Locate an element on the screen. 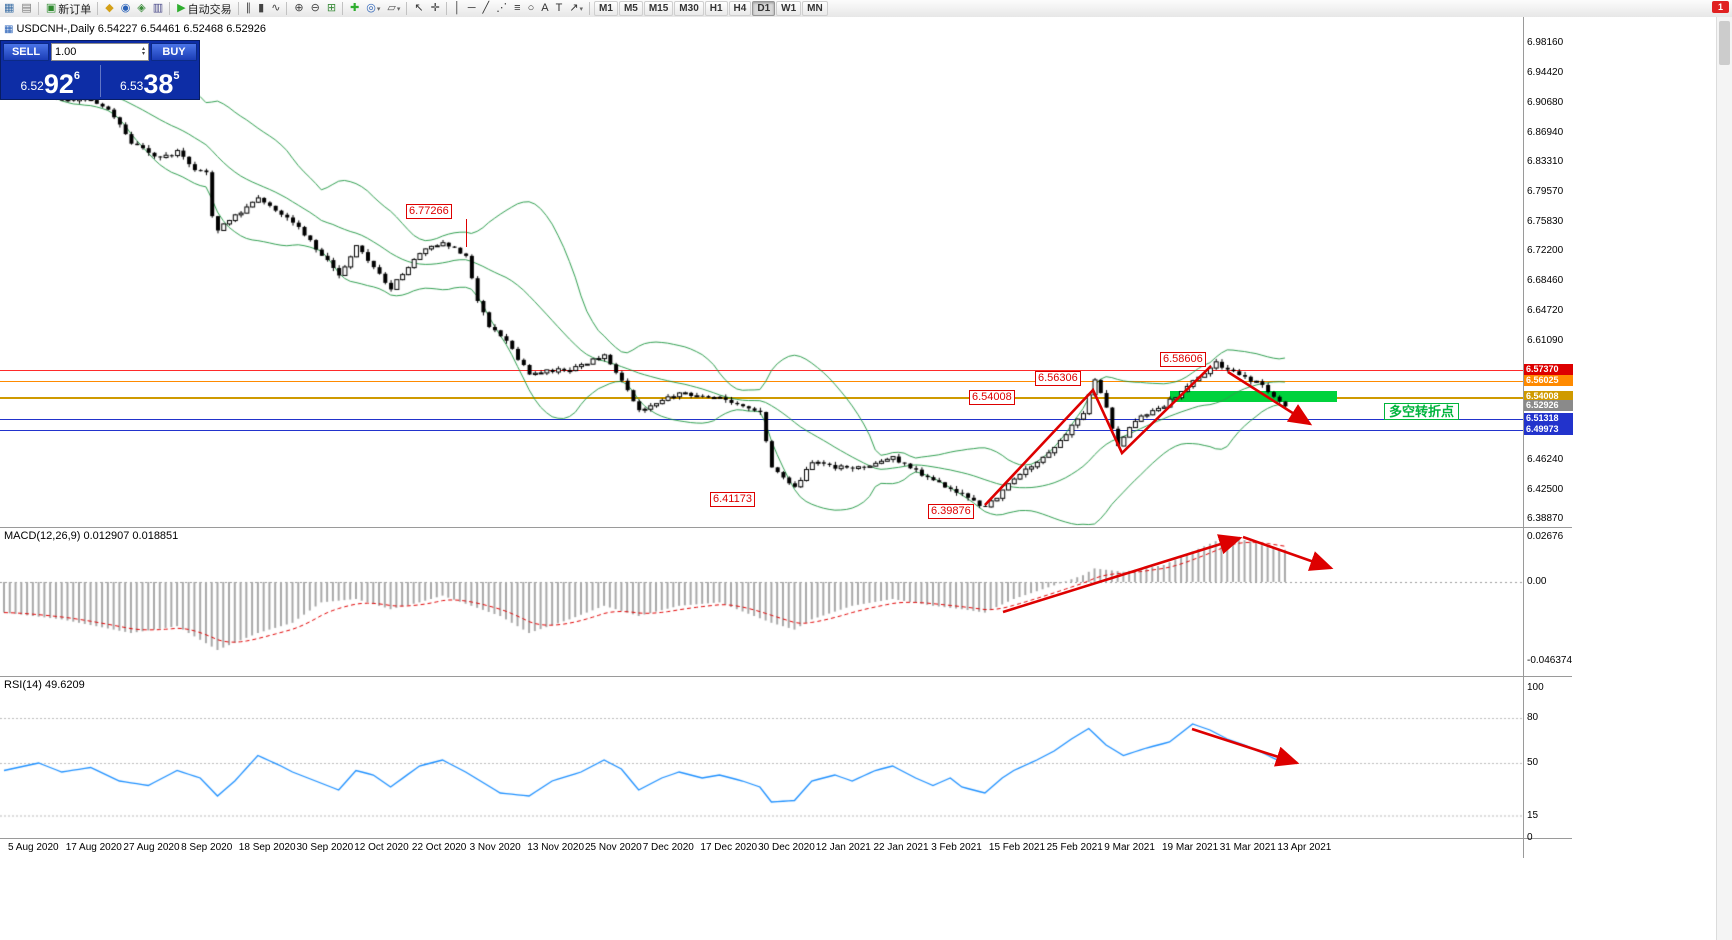 Image resolution: width=1732 pixels, height=940 pixels. notification-badge: 1 is located at coordinates (1720, 7).